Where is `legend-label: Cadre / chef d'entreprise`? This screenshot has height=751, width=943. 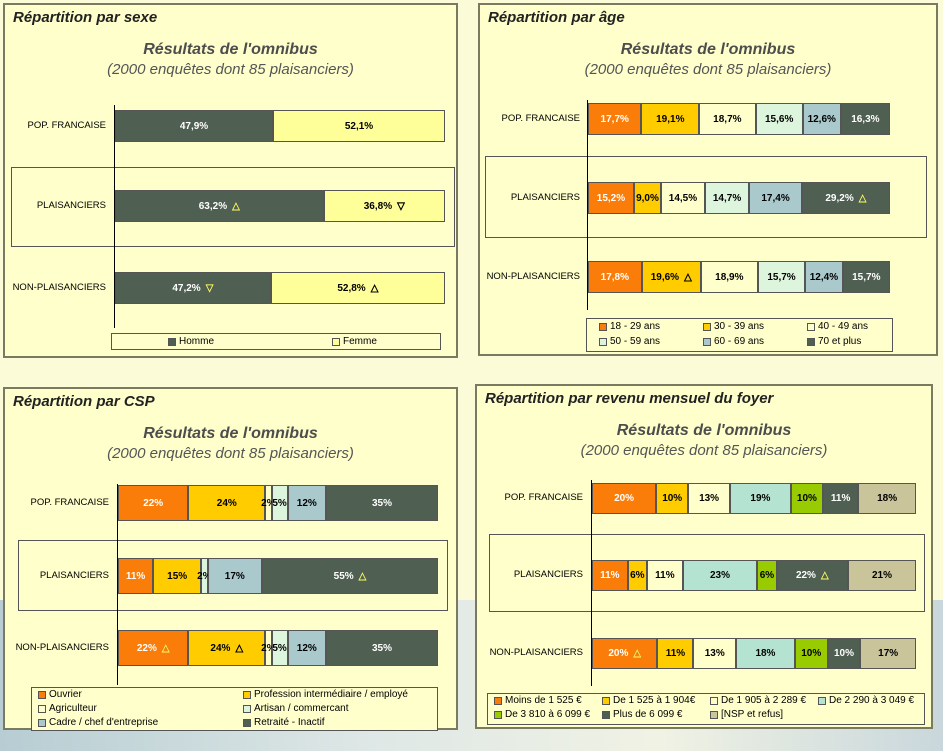 legend-label: Cadre / chef d'entreprise is located at coordinates (104, 722).